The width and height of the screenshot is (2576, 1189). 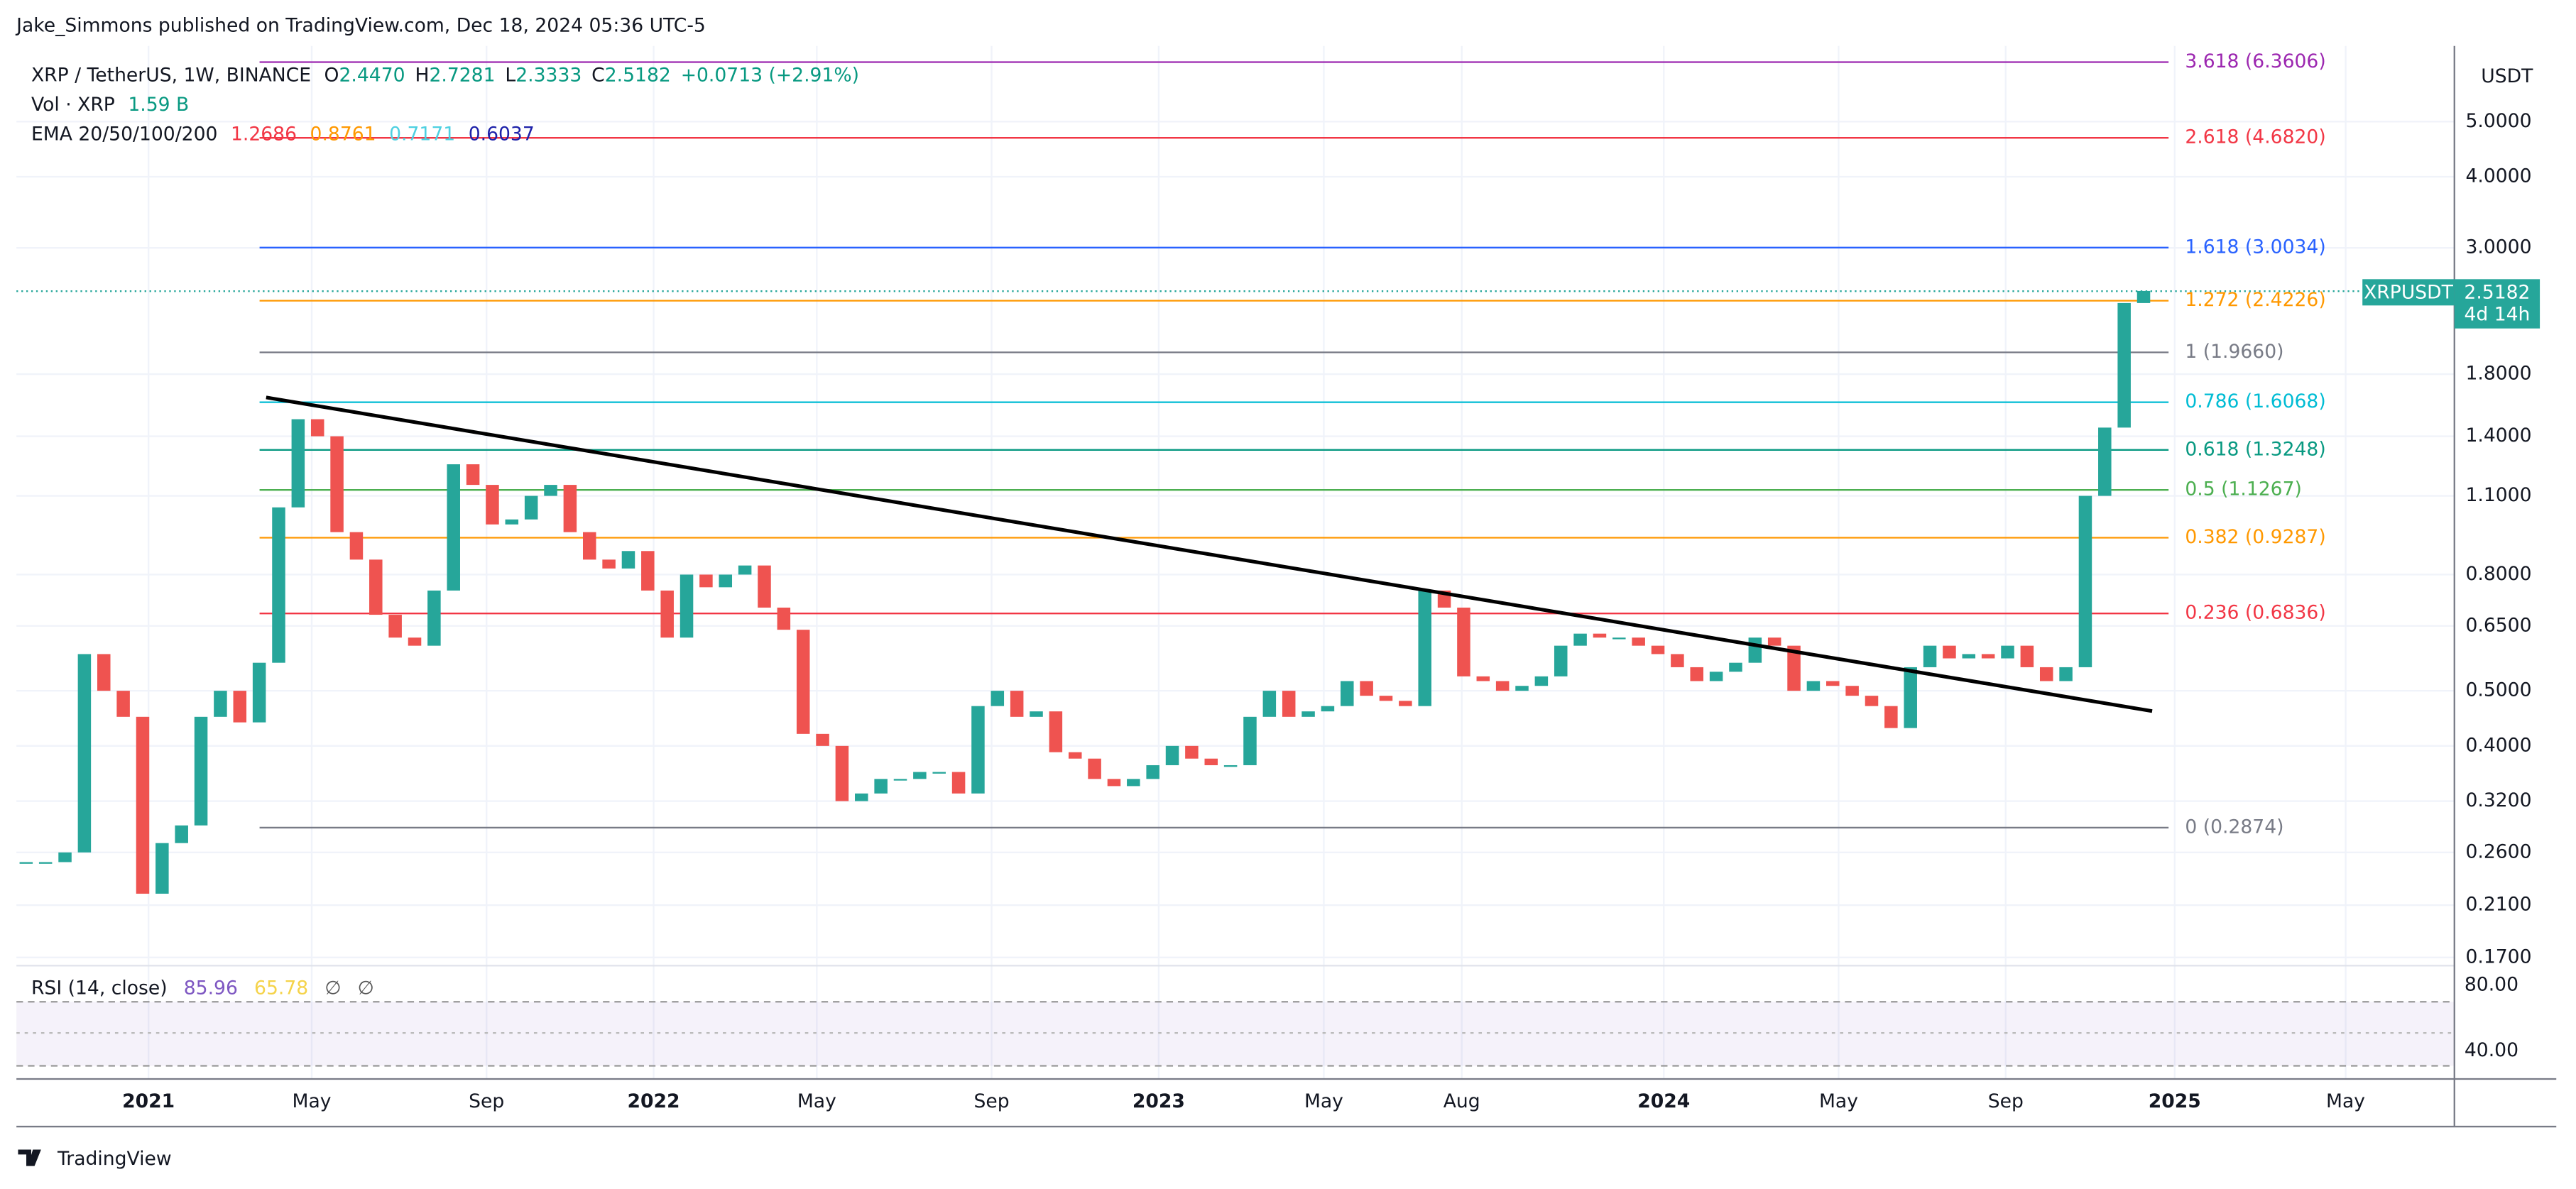 I want to click on y-tick-label: 0.6500, so click(x=2498, y=625).